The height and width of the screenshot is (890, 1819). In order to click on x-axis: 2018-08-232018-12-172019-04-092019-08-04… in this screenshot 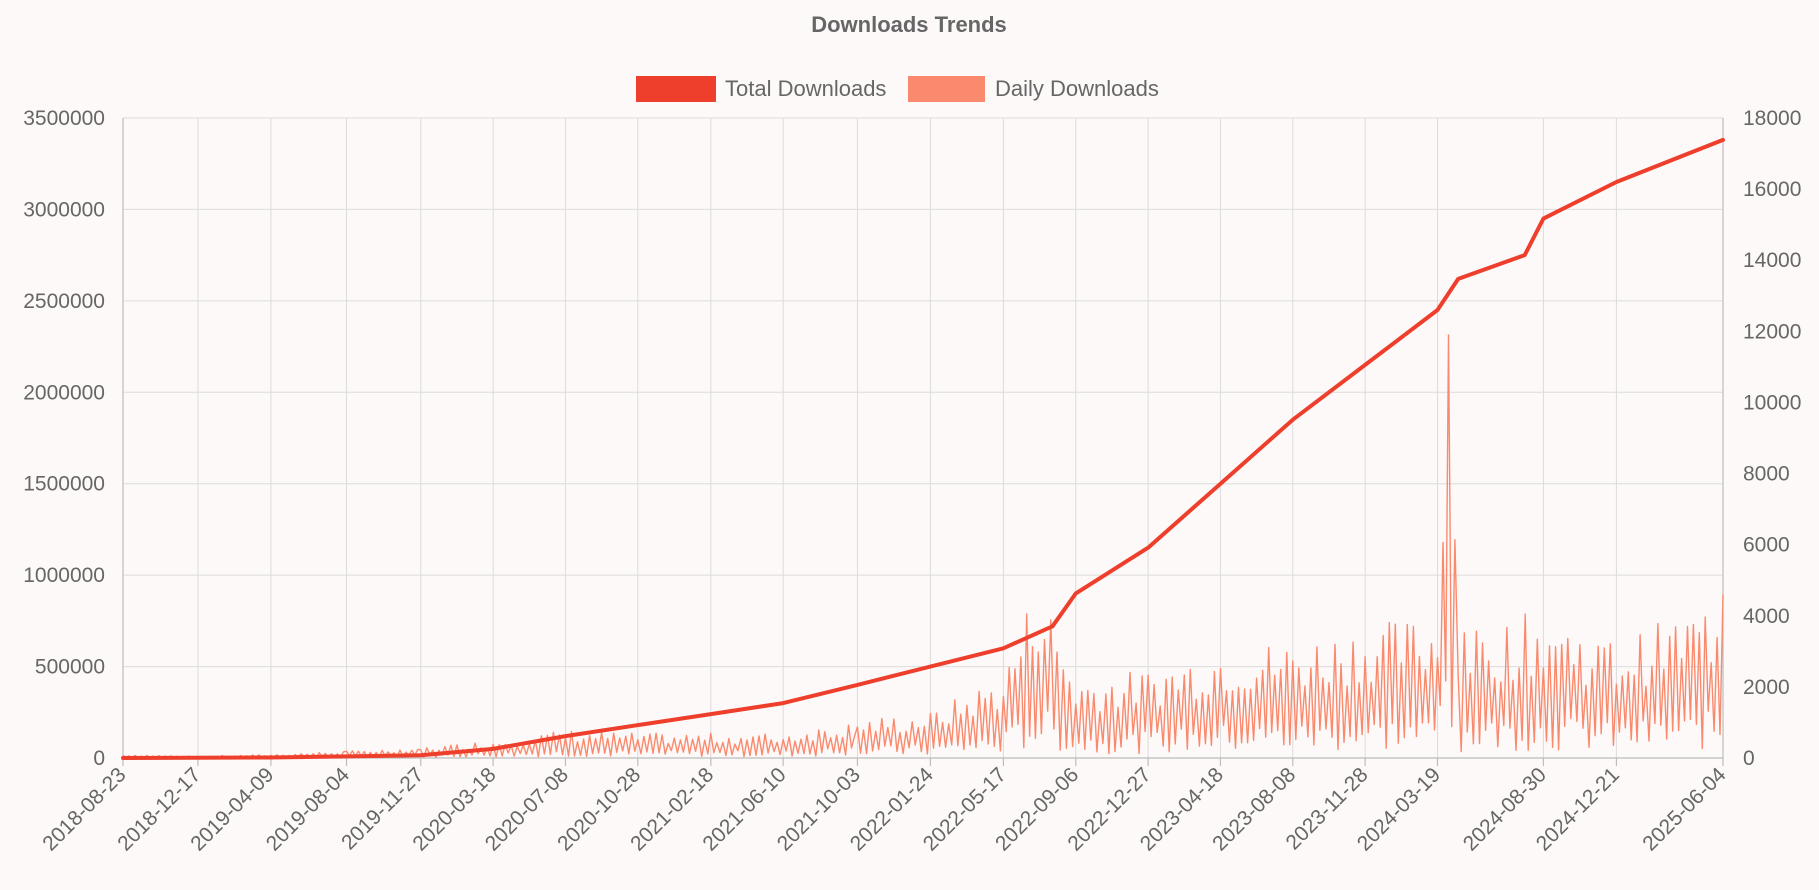, I will do `click(884, 809)`.